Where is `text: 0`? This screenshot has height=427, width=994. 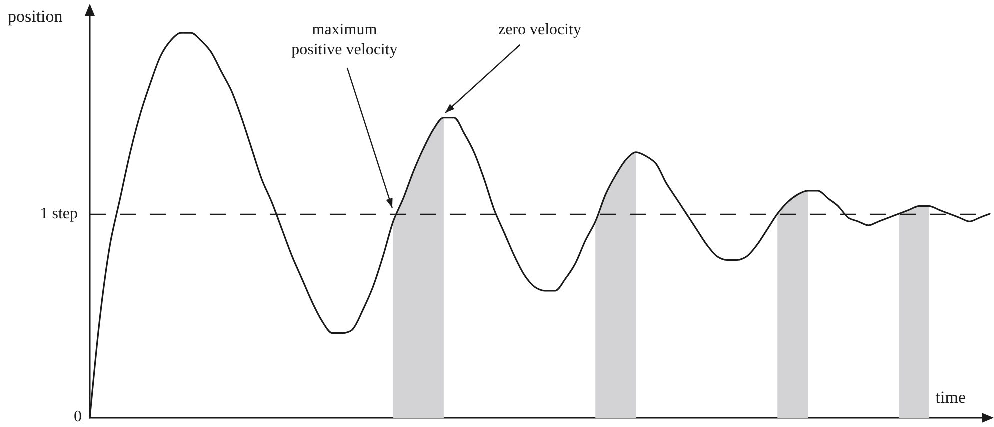 text: 0 is located at coordinates (78, 417).